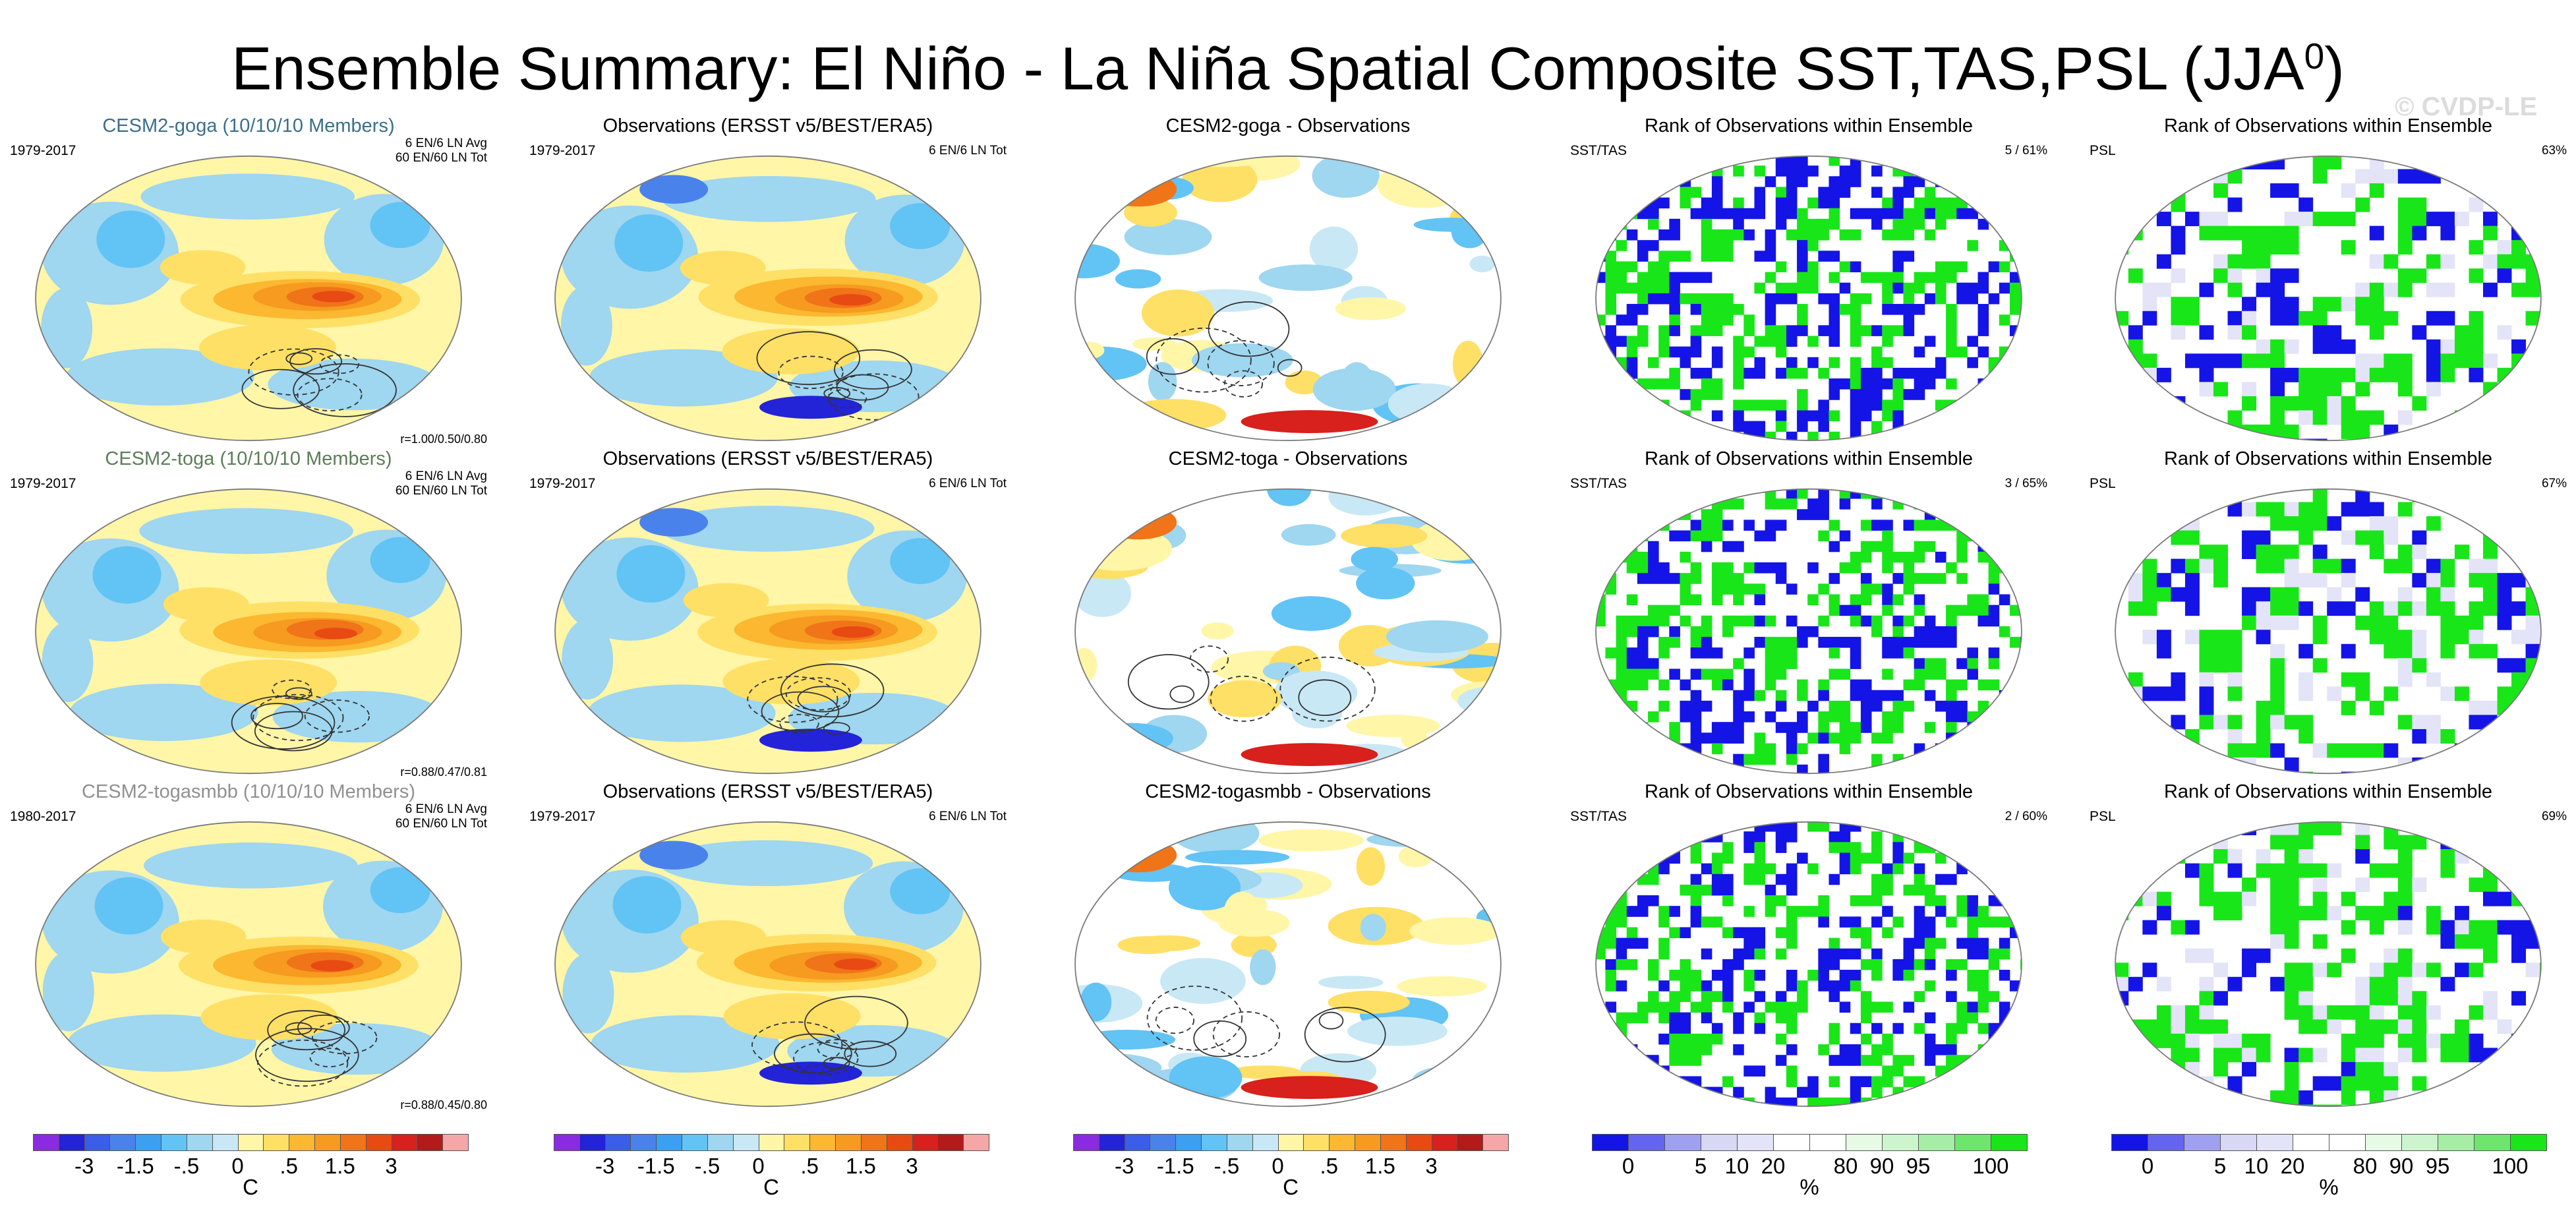 The width and height of the screenshot is (2576, 1215). I want to click on row1-rank-sst-panel-variable: SST/TAS, so click(1599, 150).